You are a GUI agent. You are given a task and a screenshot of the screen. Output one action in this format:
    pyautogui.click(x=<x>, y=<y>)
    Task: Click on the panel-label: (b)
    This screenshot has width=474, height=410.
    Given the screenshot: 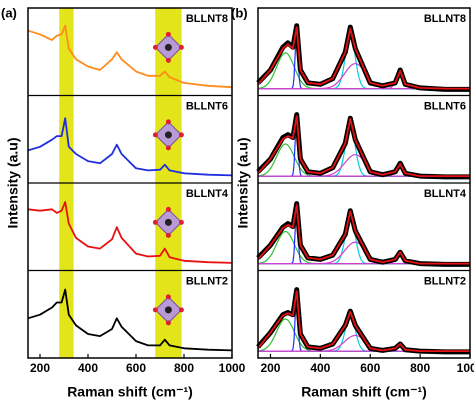 What is the action you would take?
    pyautogui.click(x=239, y=12)
    